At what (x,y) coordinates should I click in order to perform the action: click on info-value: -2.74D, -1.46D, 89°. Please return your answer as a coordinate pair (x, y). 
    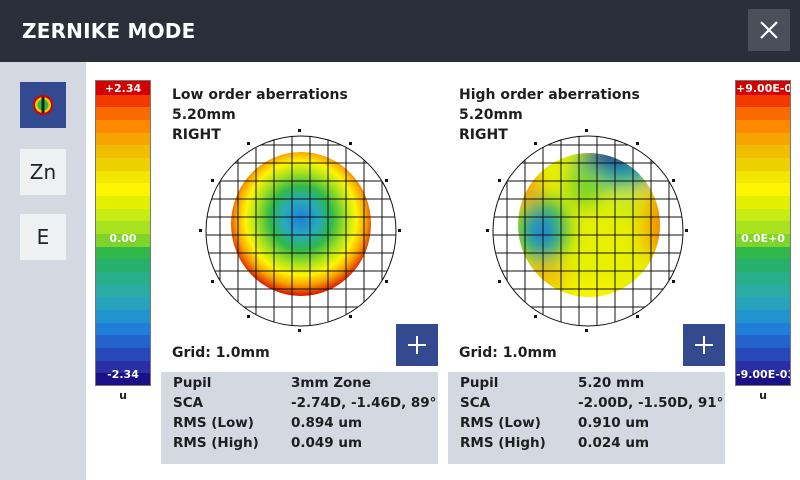
    Looking at the image, I should click on (364, 403).